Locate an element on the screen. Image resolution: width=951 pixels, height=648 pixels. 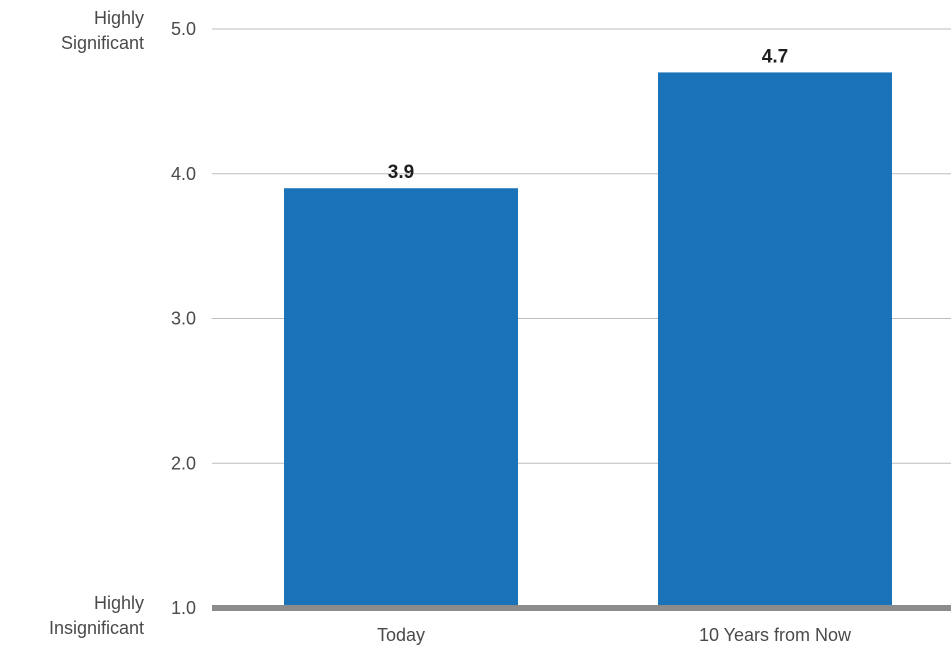
y-tick-label: 4.0 is located at coordinates (183, 174).